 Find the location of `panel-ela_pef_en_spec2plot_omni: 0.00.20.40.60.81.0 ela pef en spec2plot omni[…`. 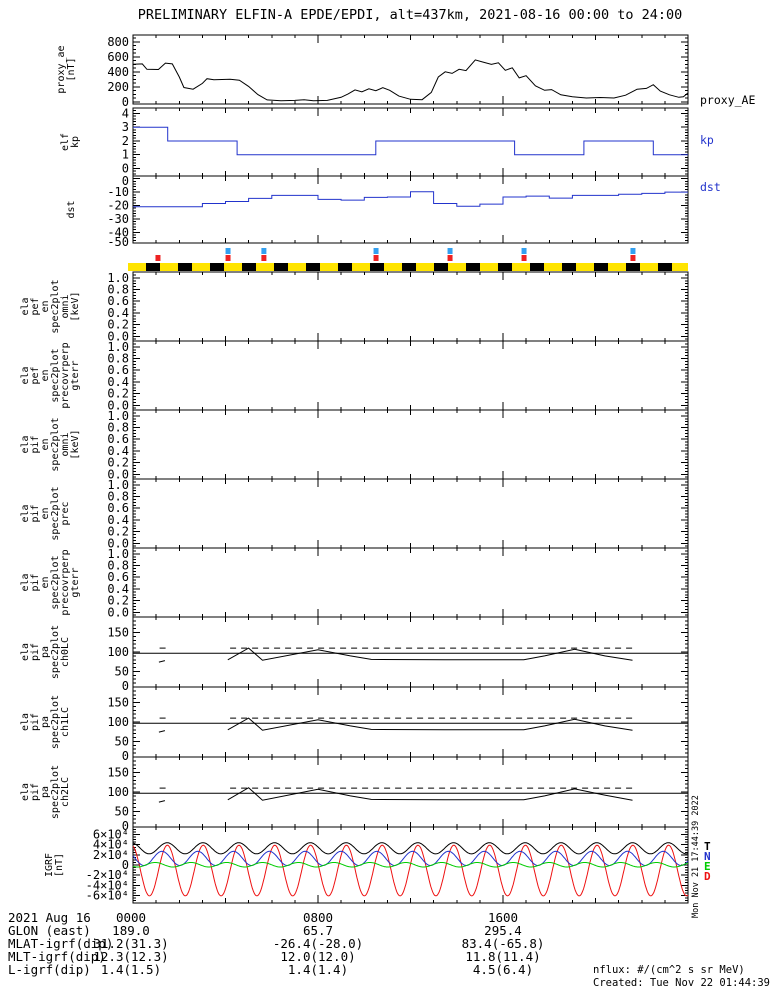

panel-ela_pef_en_spec2plot_omni: 0.00.20.40.60.81.0 ela pef en spec2plot omni[… is located at coordinates (354, 307).